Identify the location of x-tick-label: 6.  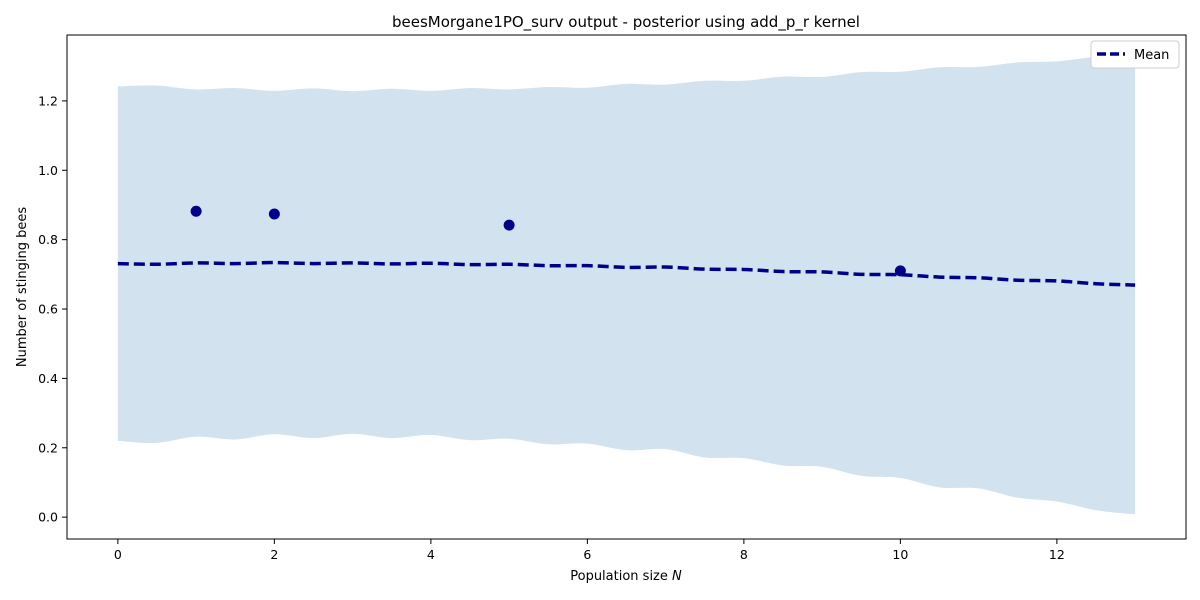
(587, 554).